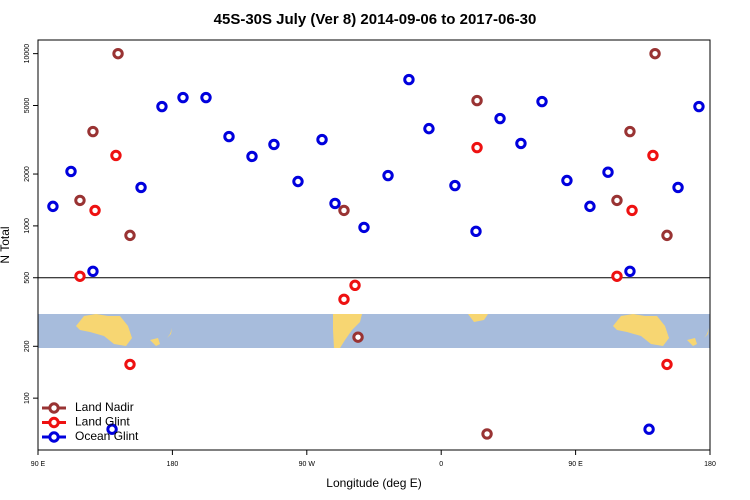 The image size is (750, 500). I want to click on legend-label: Ocean Glint, so click(107, 436).